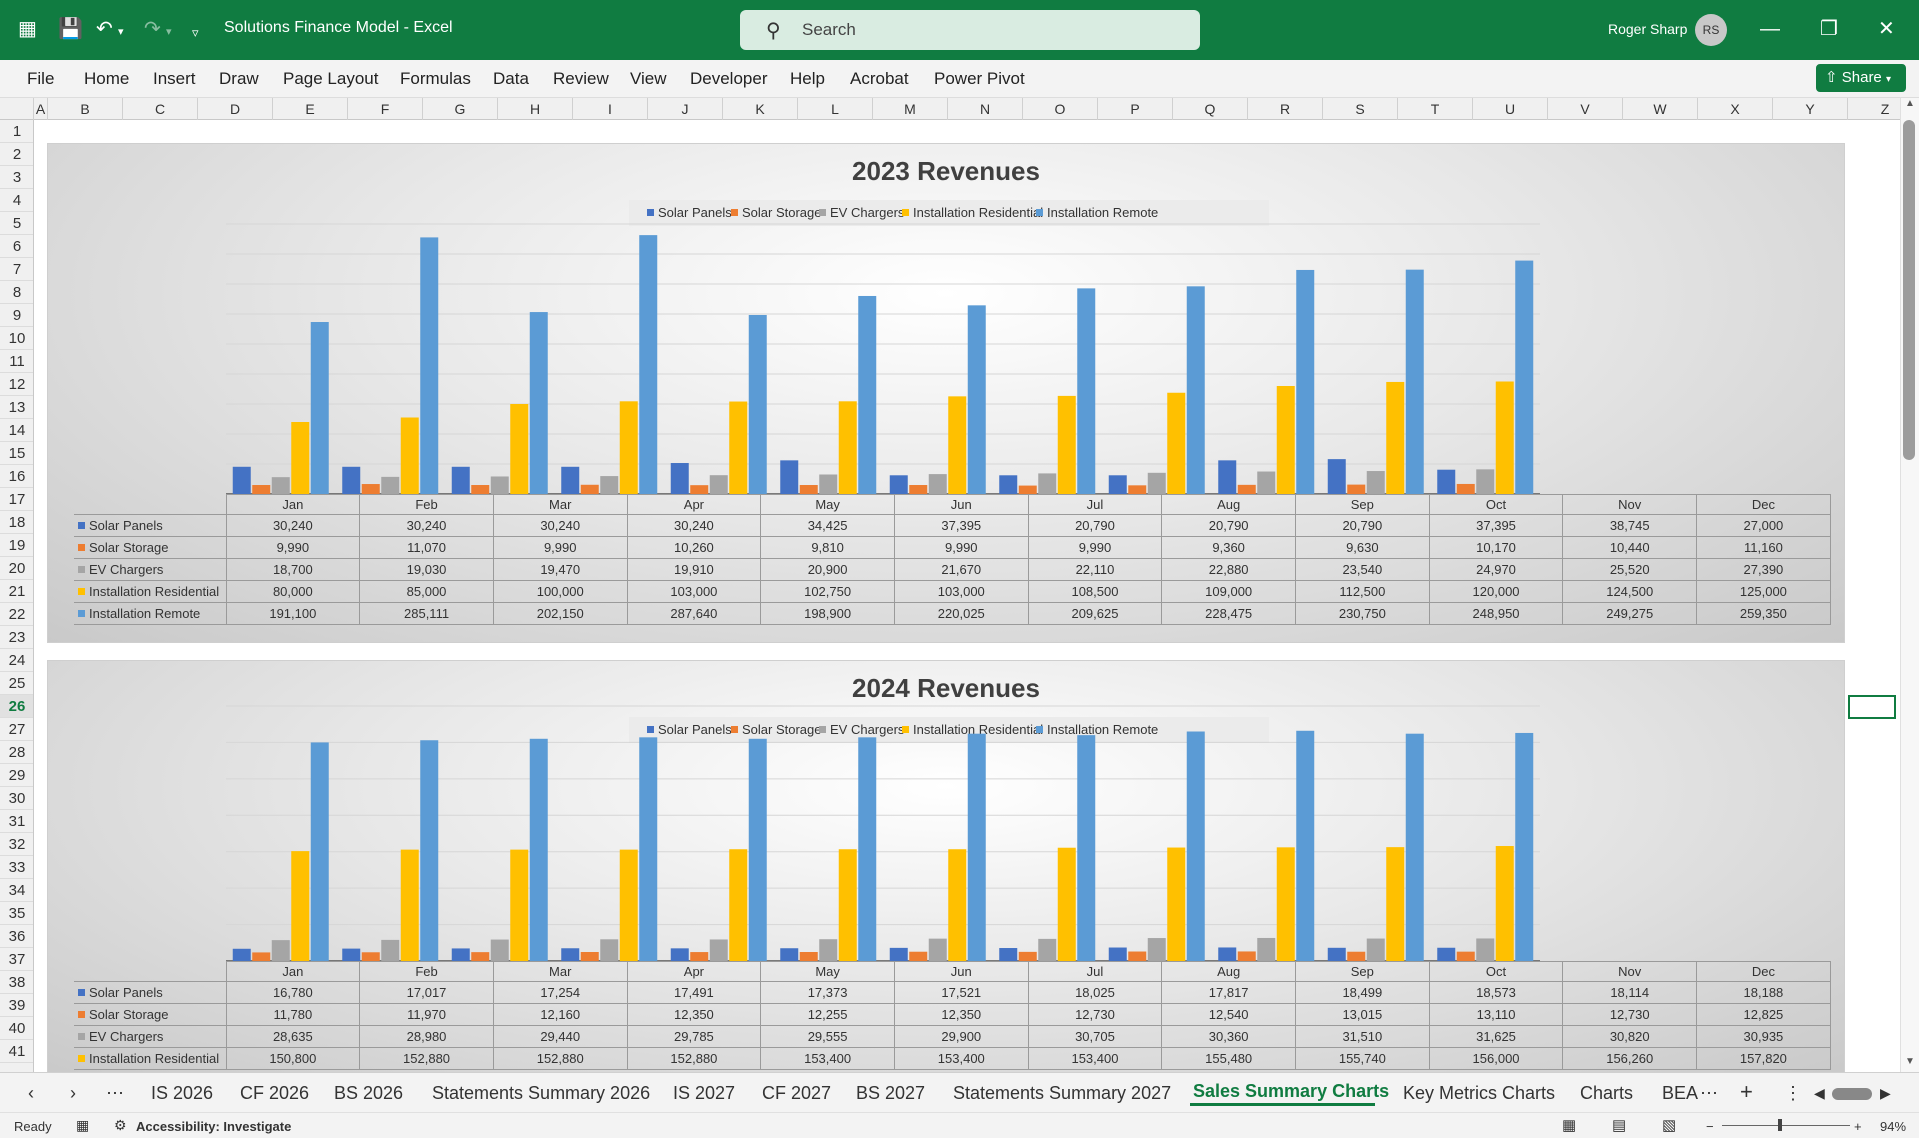 The height and width of the screenshot is (1138, 1919). I want to click on bar-installation-remote-jul, so click(976, 847).